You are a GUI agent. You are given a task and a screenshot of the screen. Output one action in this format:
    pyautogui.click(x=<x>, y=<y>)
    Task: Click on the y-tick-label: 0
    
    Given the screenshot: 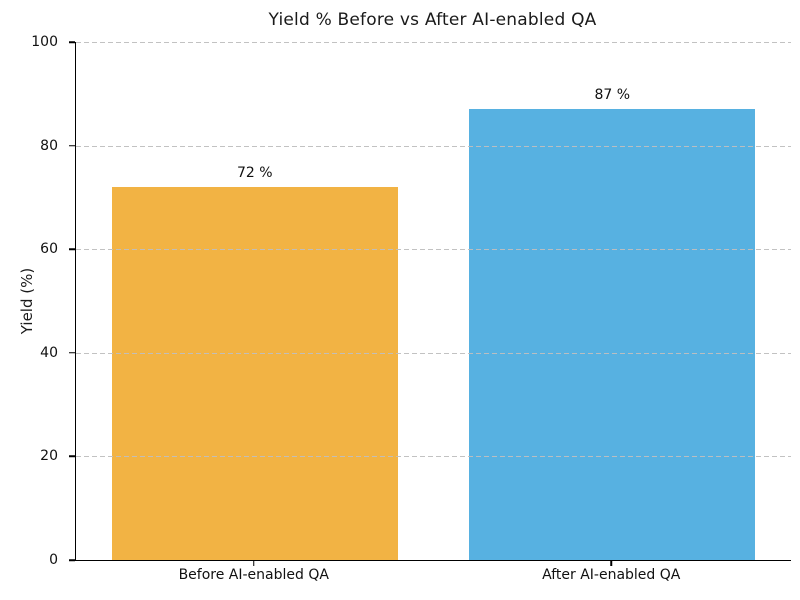 What is the action you would take?
    pyautogui.click(x=53, y=560)
    